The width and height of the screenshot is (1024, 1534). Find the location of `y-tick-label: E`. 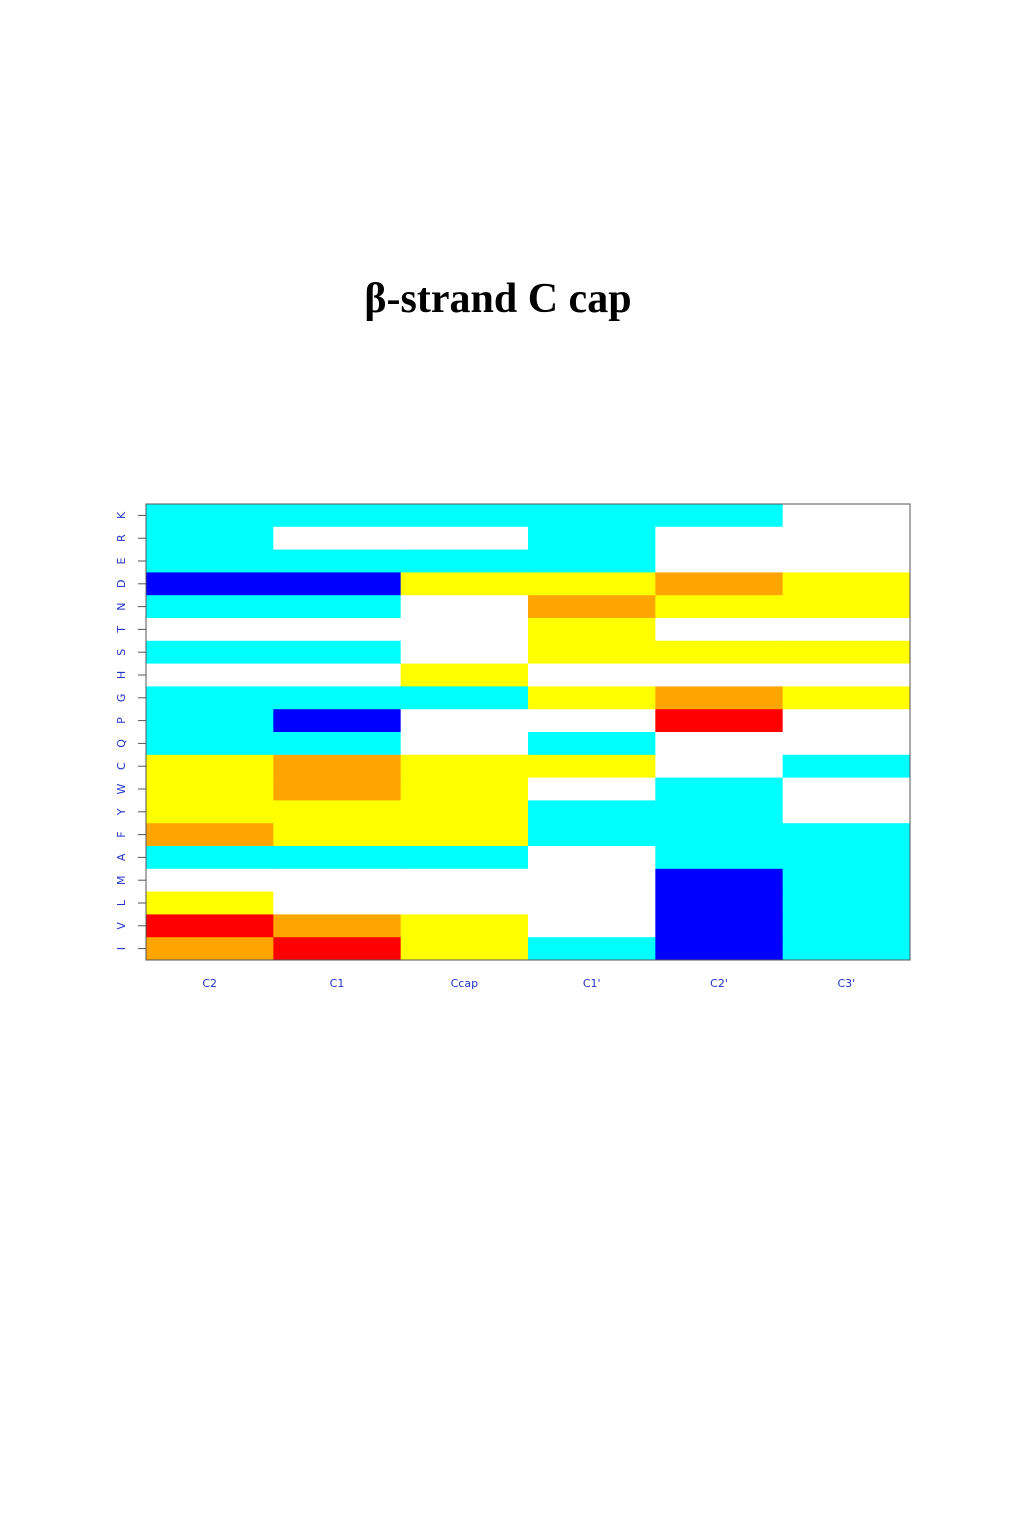

y-tick-label: E is located at coordinates (121, 560).